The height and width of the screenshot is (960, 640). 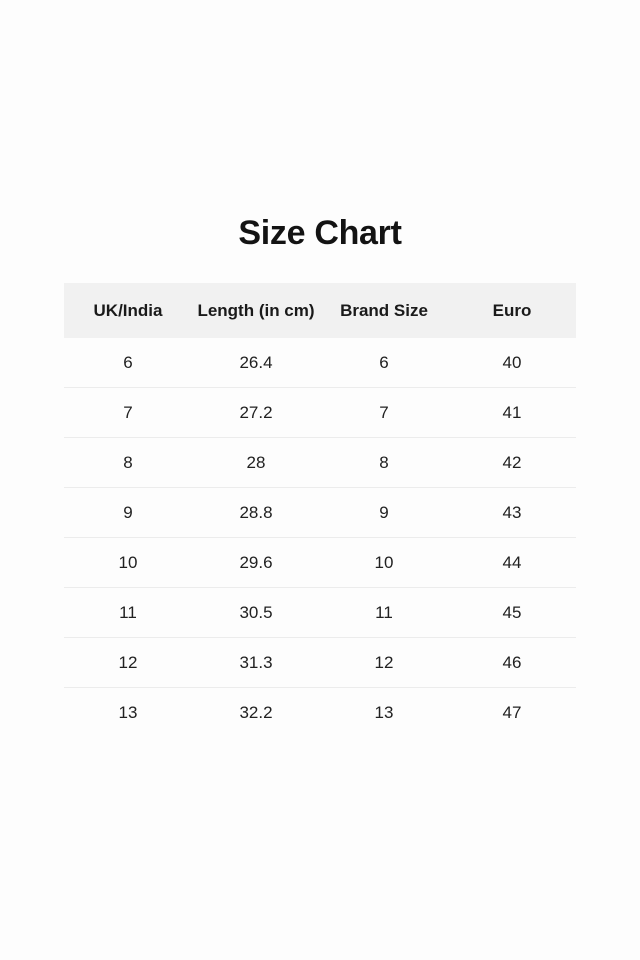 I want to click on table-row: 7 27.2 7 41, so click(x=320, y=413).